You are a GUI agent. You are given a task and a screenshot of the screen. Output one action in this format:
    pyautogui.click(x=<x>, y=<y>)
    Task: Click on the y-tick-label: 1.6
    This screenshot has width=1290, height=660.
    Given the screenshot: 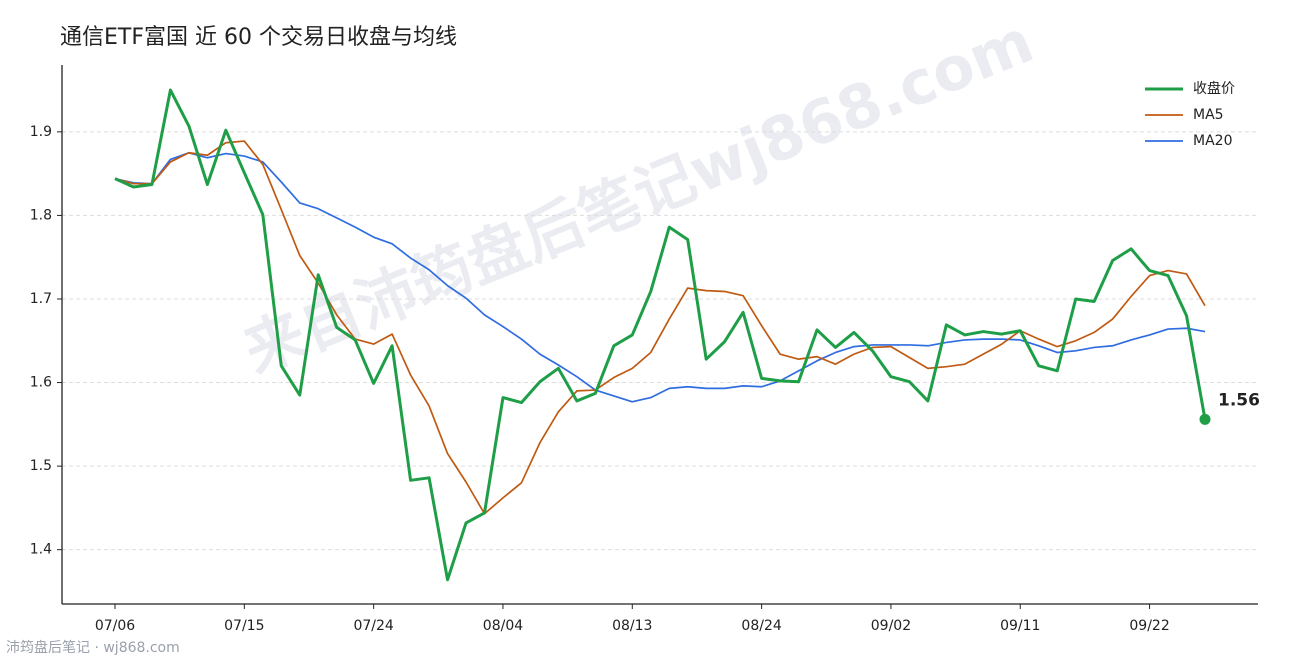 What is the action you would take?
    pyautogui.click(x=41, y=383)
    